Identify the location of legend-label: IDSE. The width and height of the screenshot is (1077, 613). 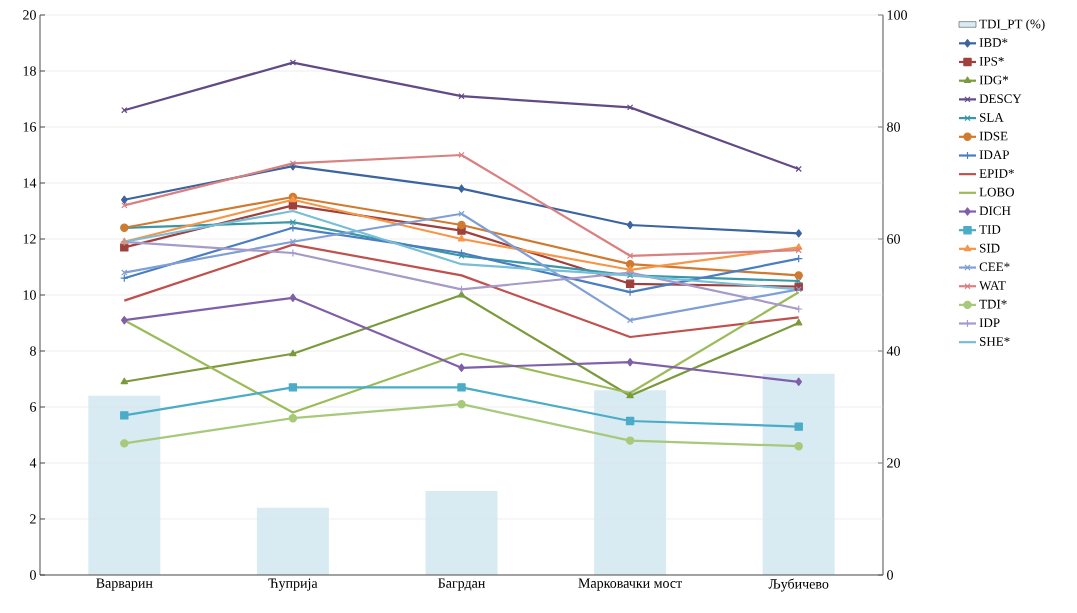
(993, 136).